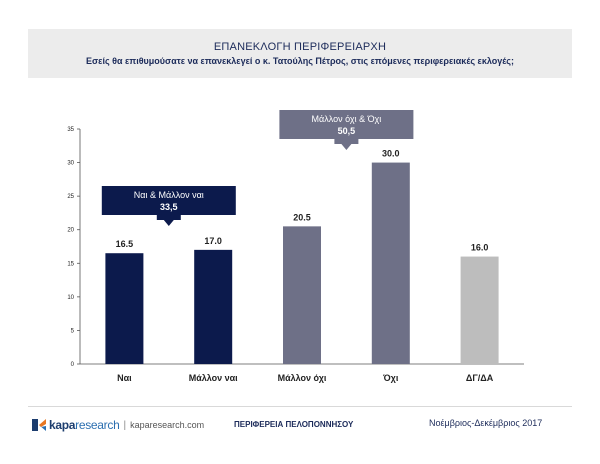  I want to click on callout-box: Ναι & Μάλλον ναι 33,5, so click(168, 206).